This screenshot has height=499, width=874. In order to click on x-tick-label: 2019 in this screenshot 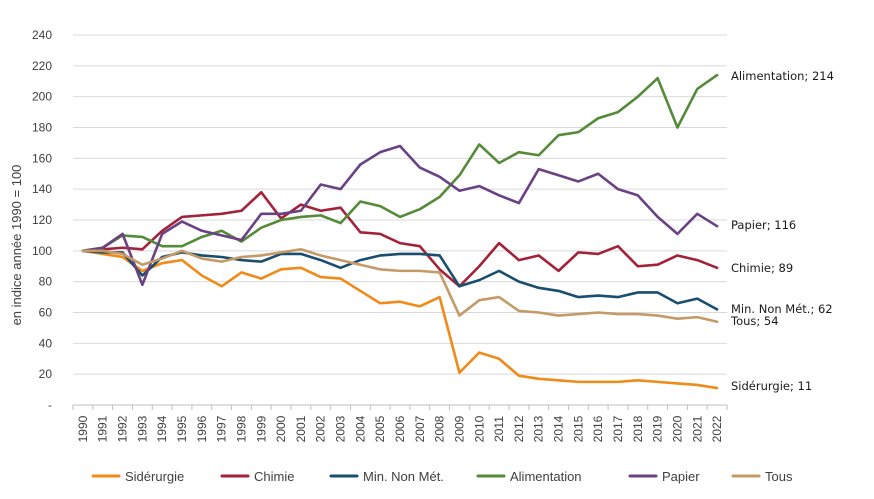, I will do `click(658, 428)`.